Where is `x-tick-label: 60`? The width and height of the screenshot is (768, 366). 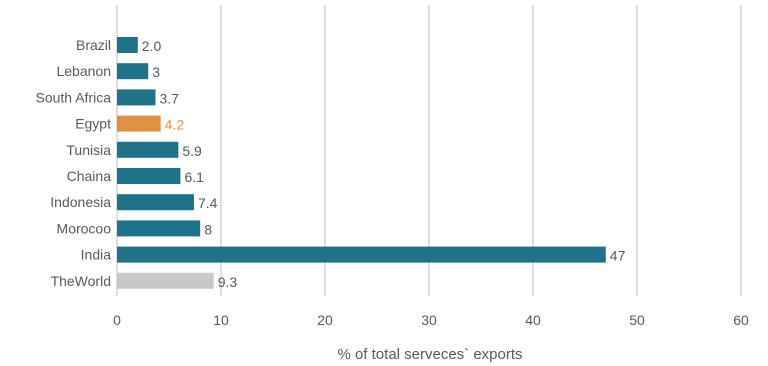
x-tick-label: 60 is located at coordinates (741, 320).